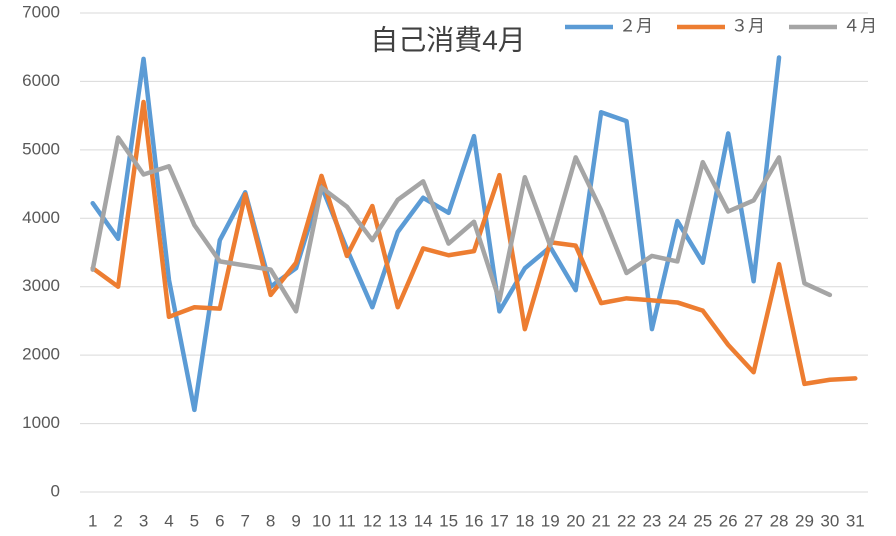 The image size is (896, 536). I want to click on x-tick-label: 6, so click(219, 520).